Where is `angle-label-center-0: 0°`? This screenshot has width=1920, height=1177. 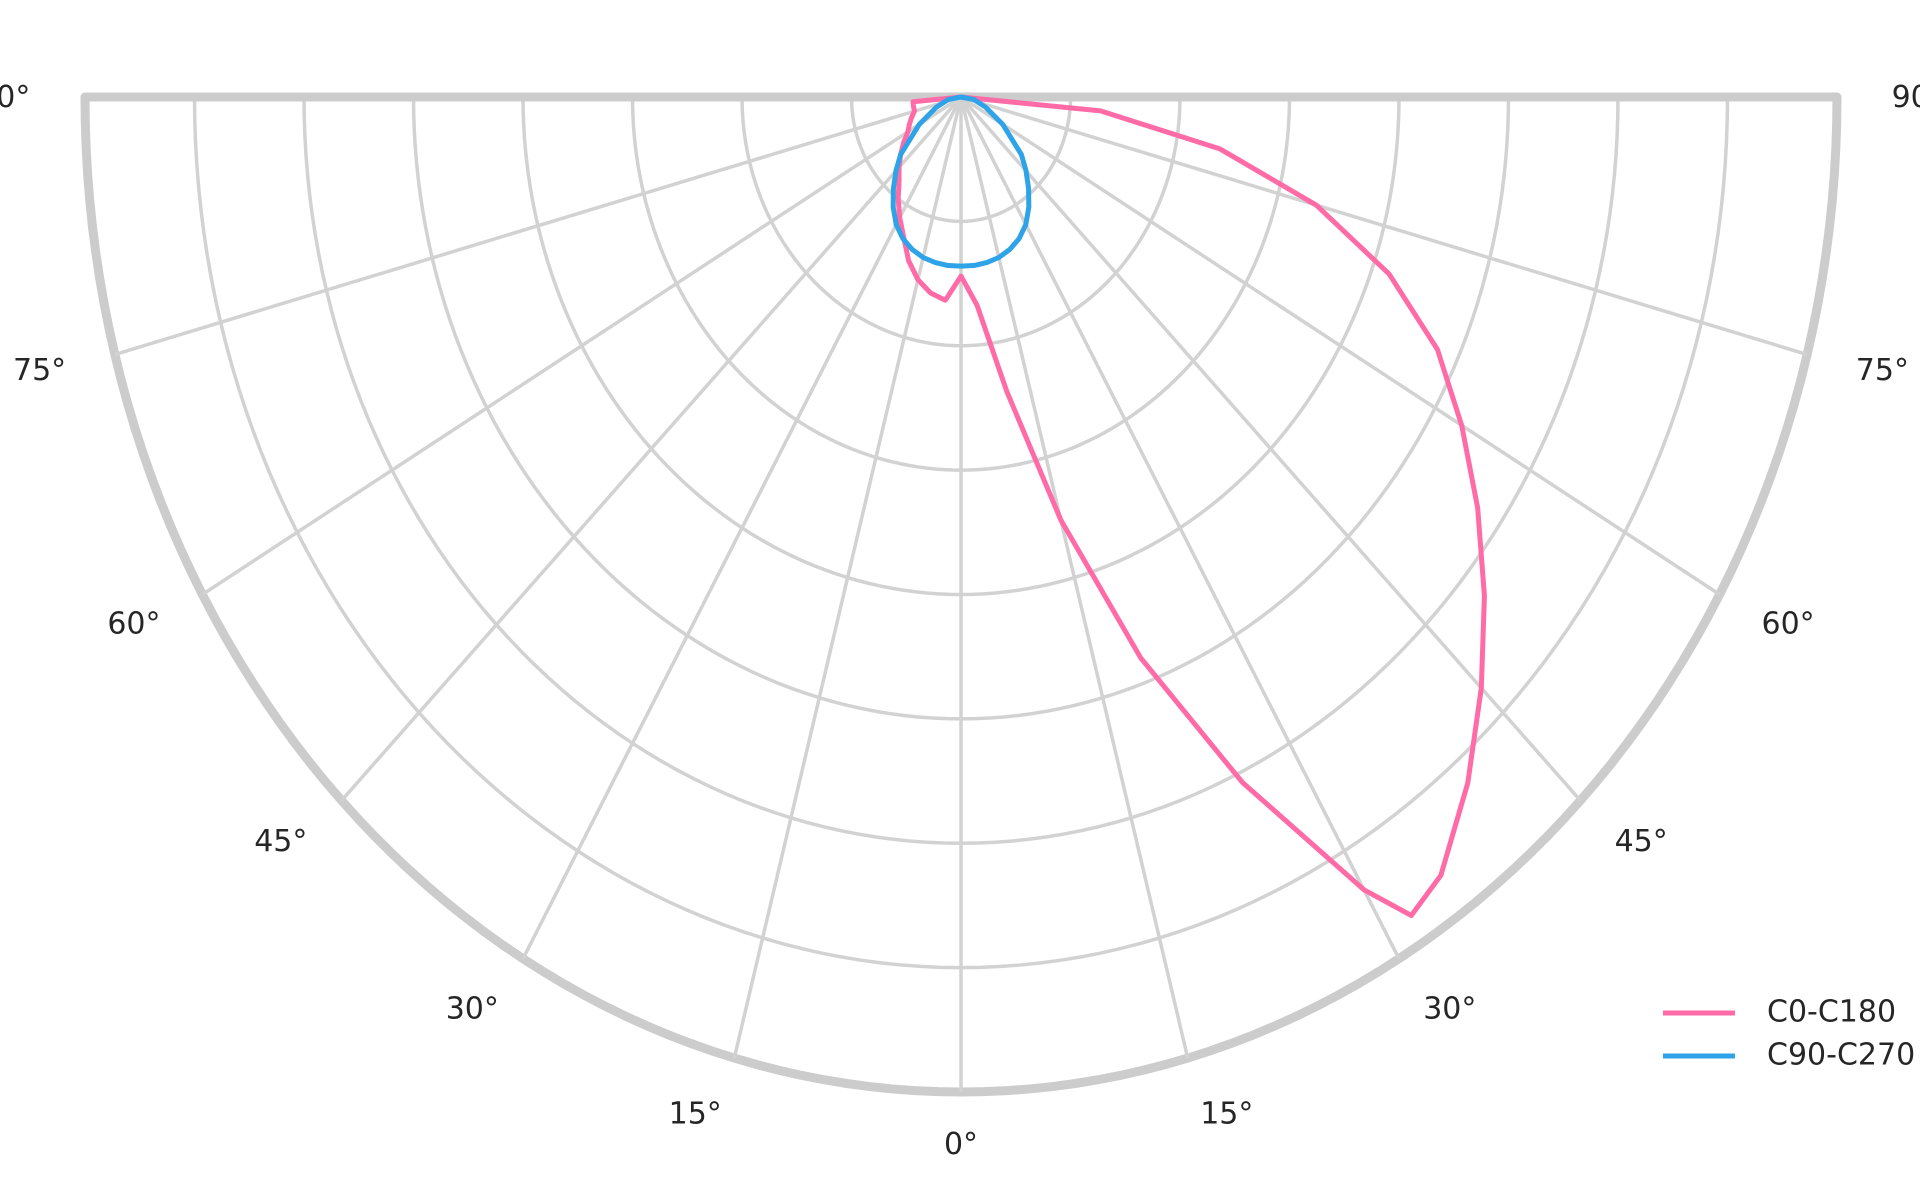
angle-label-center-0: 0° is located at coordinates (961, 1144).